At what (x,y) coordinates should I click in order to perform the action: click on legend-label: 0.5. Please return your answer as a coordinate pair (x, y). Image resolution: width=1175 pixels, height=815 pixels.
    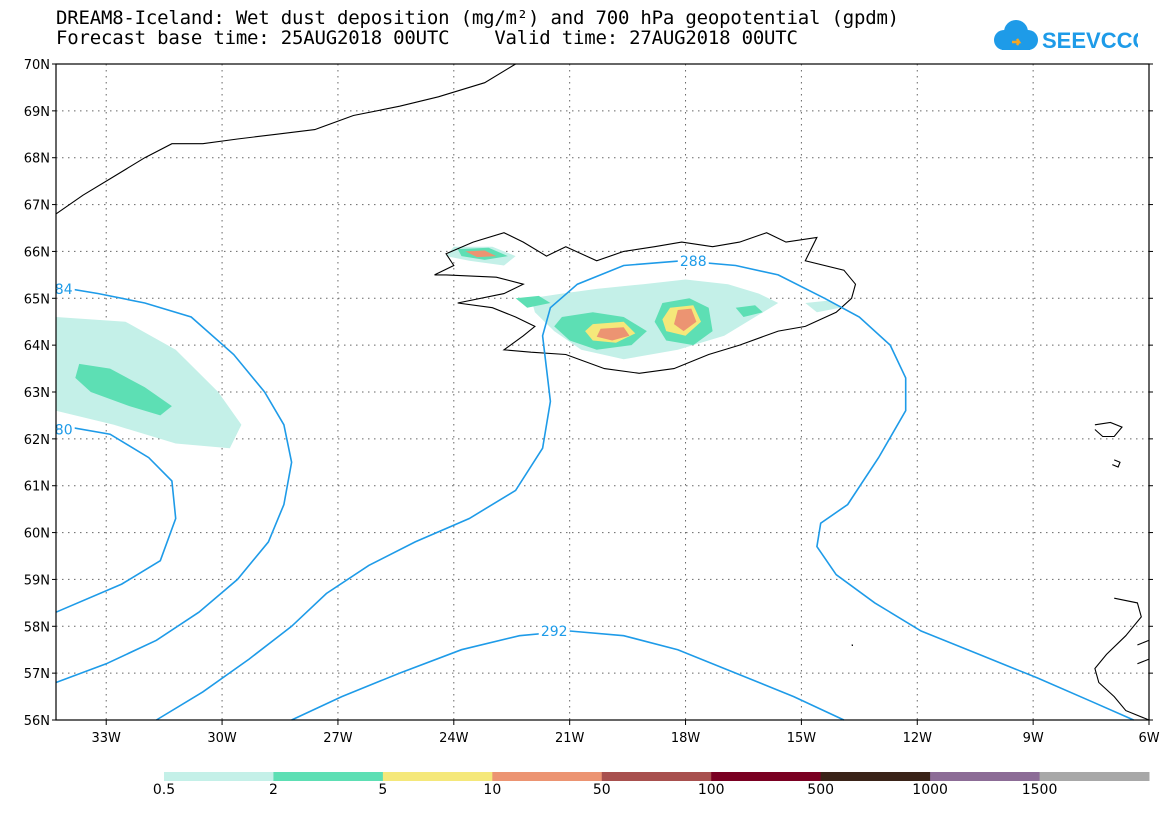
    Looking at the image, I should click on (164, 790).